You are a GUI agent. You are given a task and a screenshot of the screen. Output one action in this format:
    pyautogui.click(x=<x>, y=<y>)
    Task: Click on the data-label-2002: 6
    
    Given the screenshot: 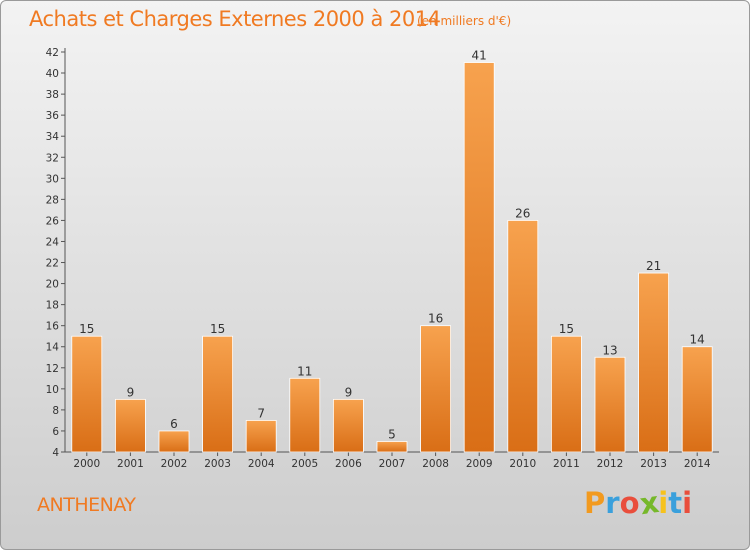 What is the action you would take?
    pyautogui.click(x=174, y=424)
    